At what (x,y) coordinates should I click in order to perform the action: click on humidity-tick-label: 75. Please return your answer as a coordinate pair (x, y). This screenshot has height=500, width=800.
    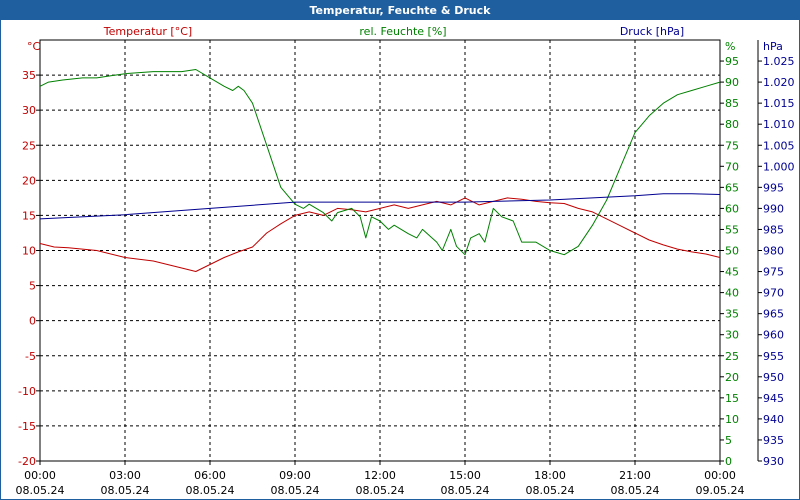
    Looking at the image, I should click on (732, 145).